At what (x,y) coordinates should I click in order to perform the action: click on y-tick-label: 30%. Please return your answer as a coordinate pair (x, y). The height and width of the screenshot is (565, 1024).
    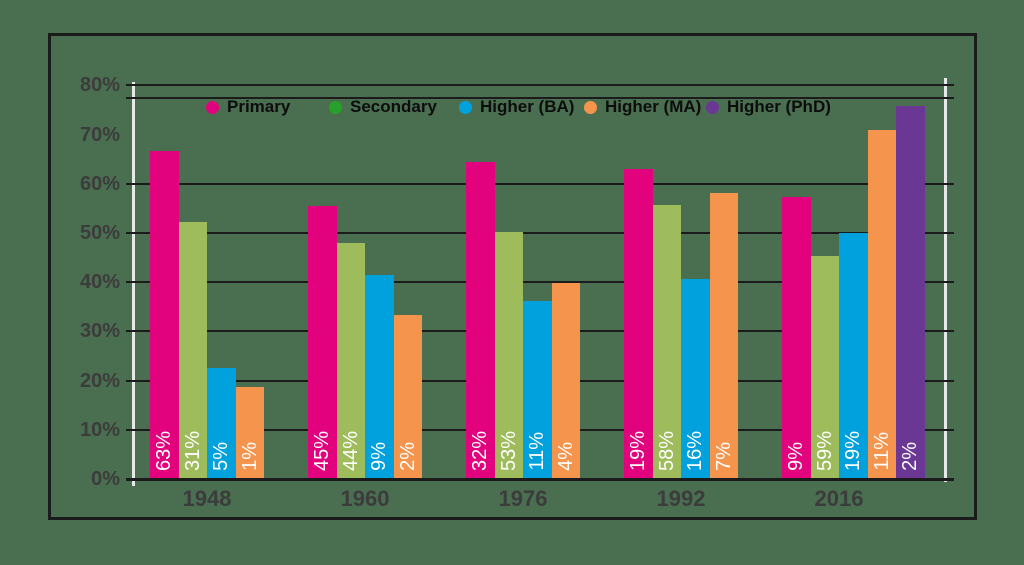
    Looking at the image, I should click on (99, 331).